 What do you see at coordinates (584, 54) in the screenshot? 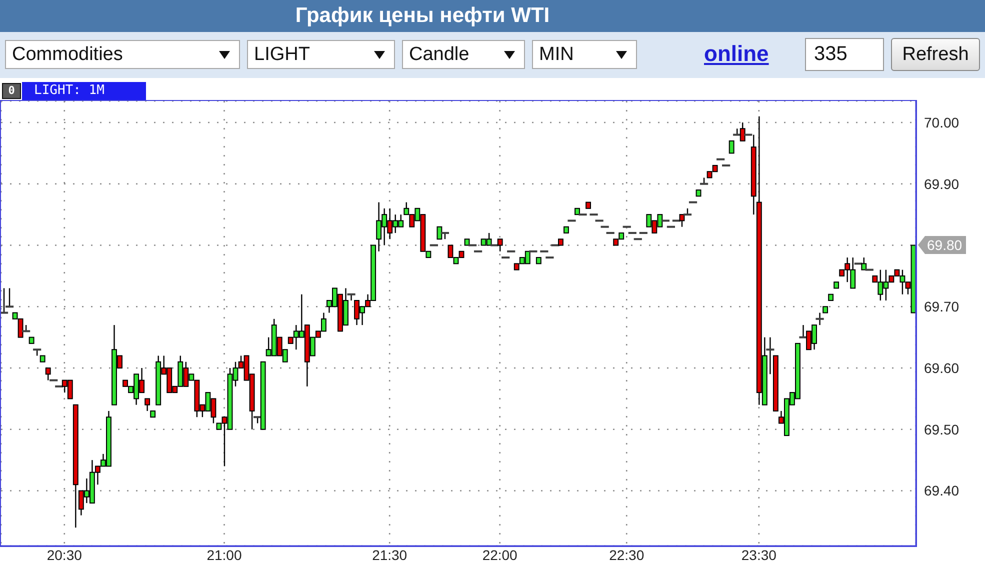
I see `dropdown: MIN` at bounding box center [584, 54].